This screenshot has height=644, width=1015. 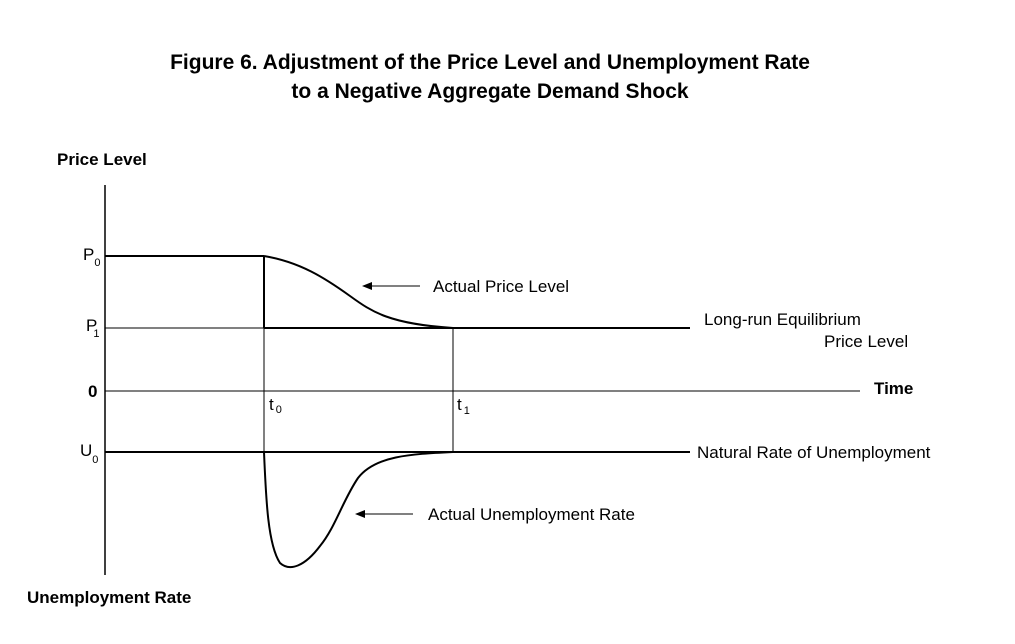 What do you see at coordinates (89, 453) in the screenshot?
I see `u0-tick-label: U0` at bounding box center [89, 453].